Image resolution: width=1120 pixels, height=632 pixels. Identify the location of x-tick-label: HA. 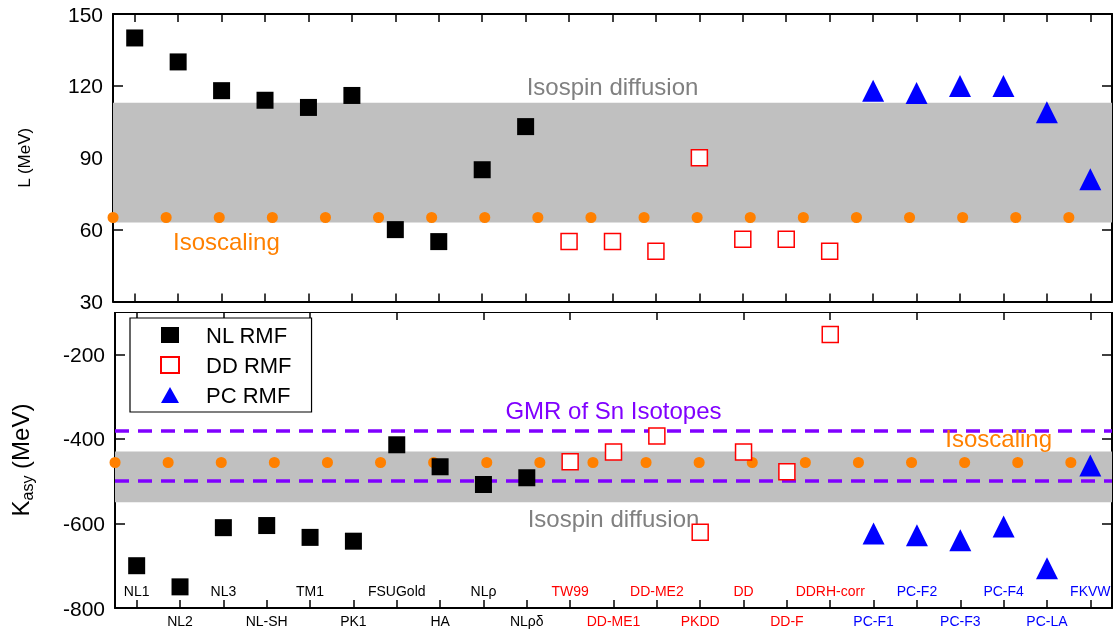
(440, 621).